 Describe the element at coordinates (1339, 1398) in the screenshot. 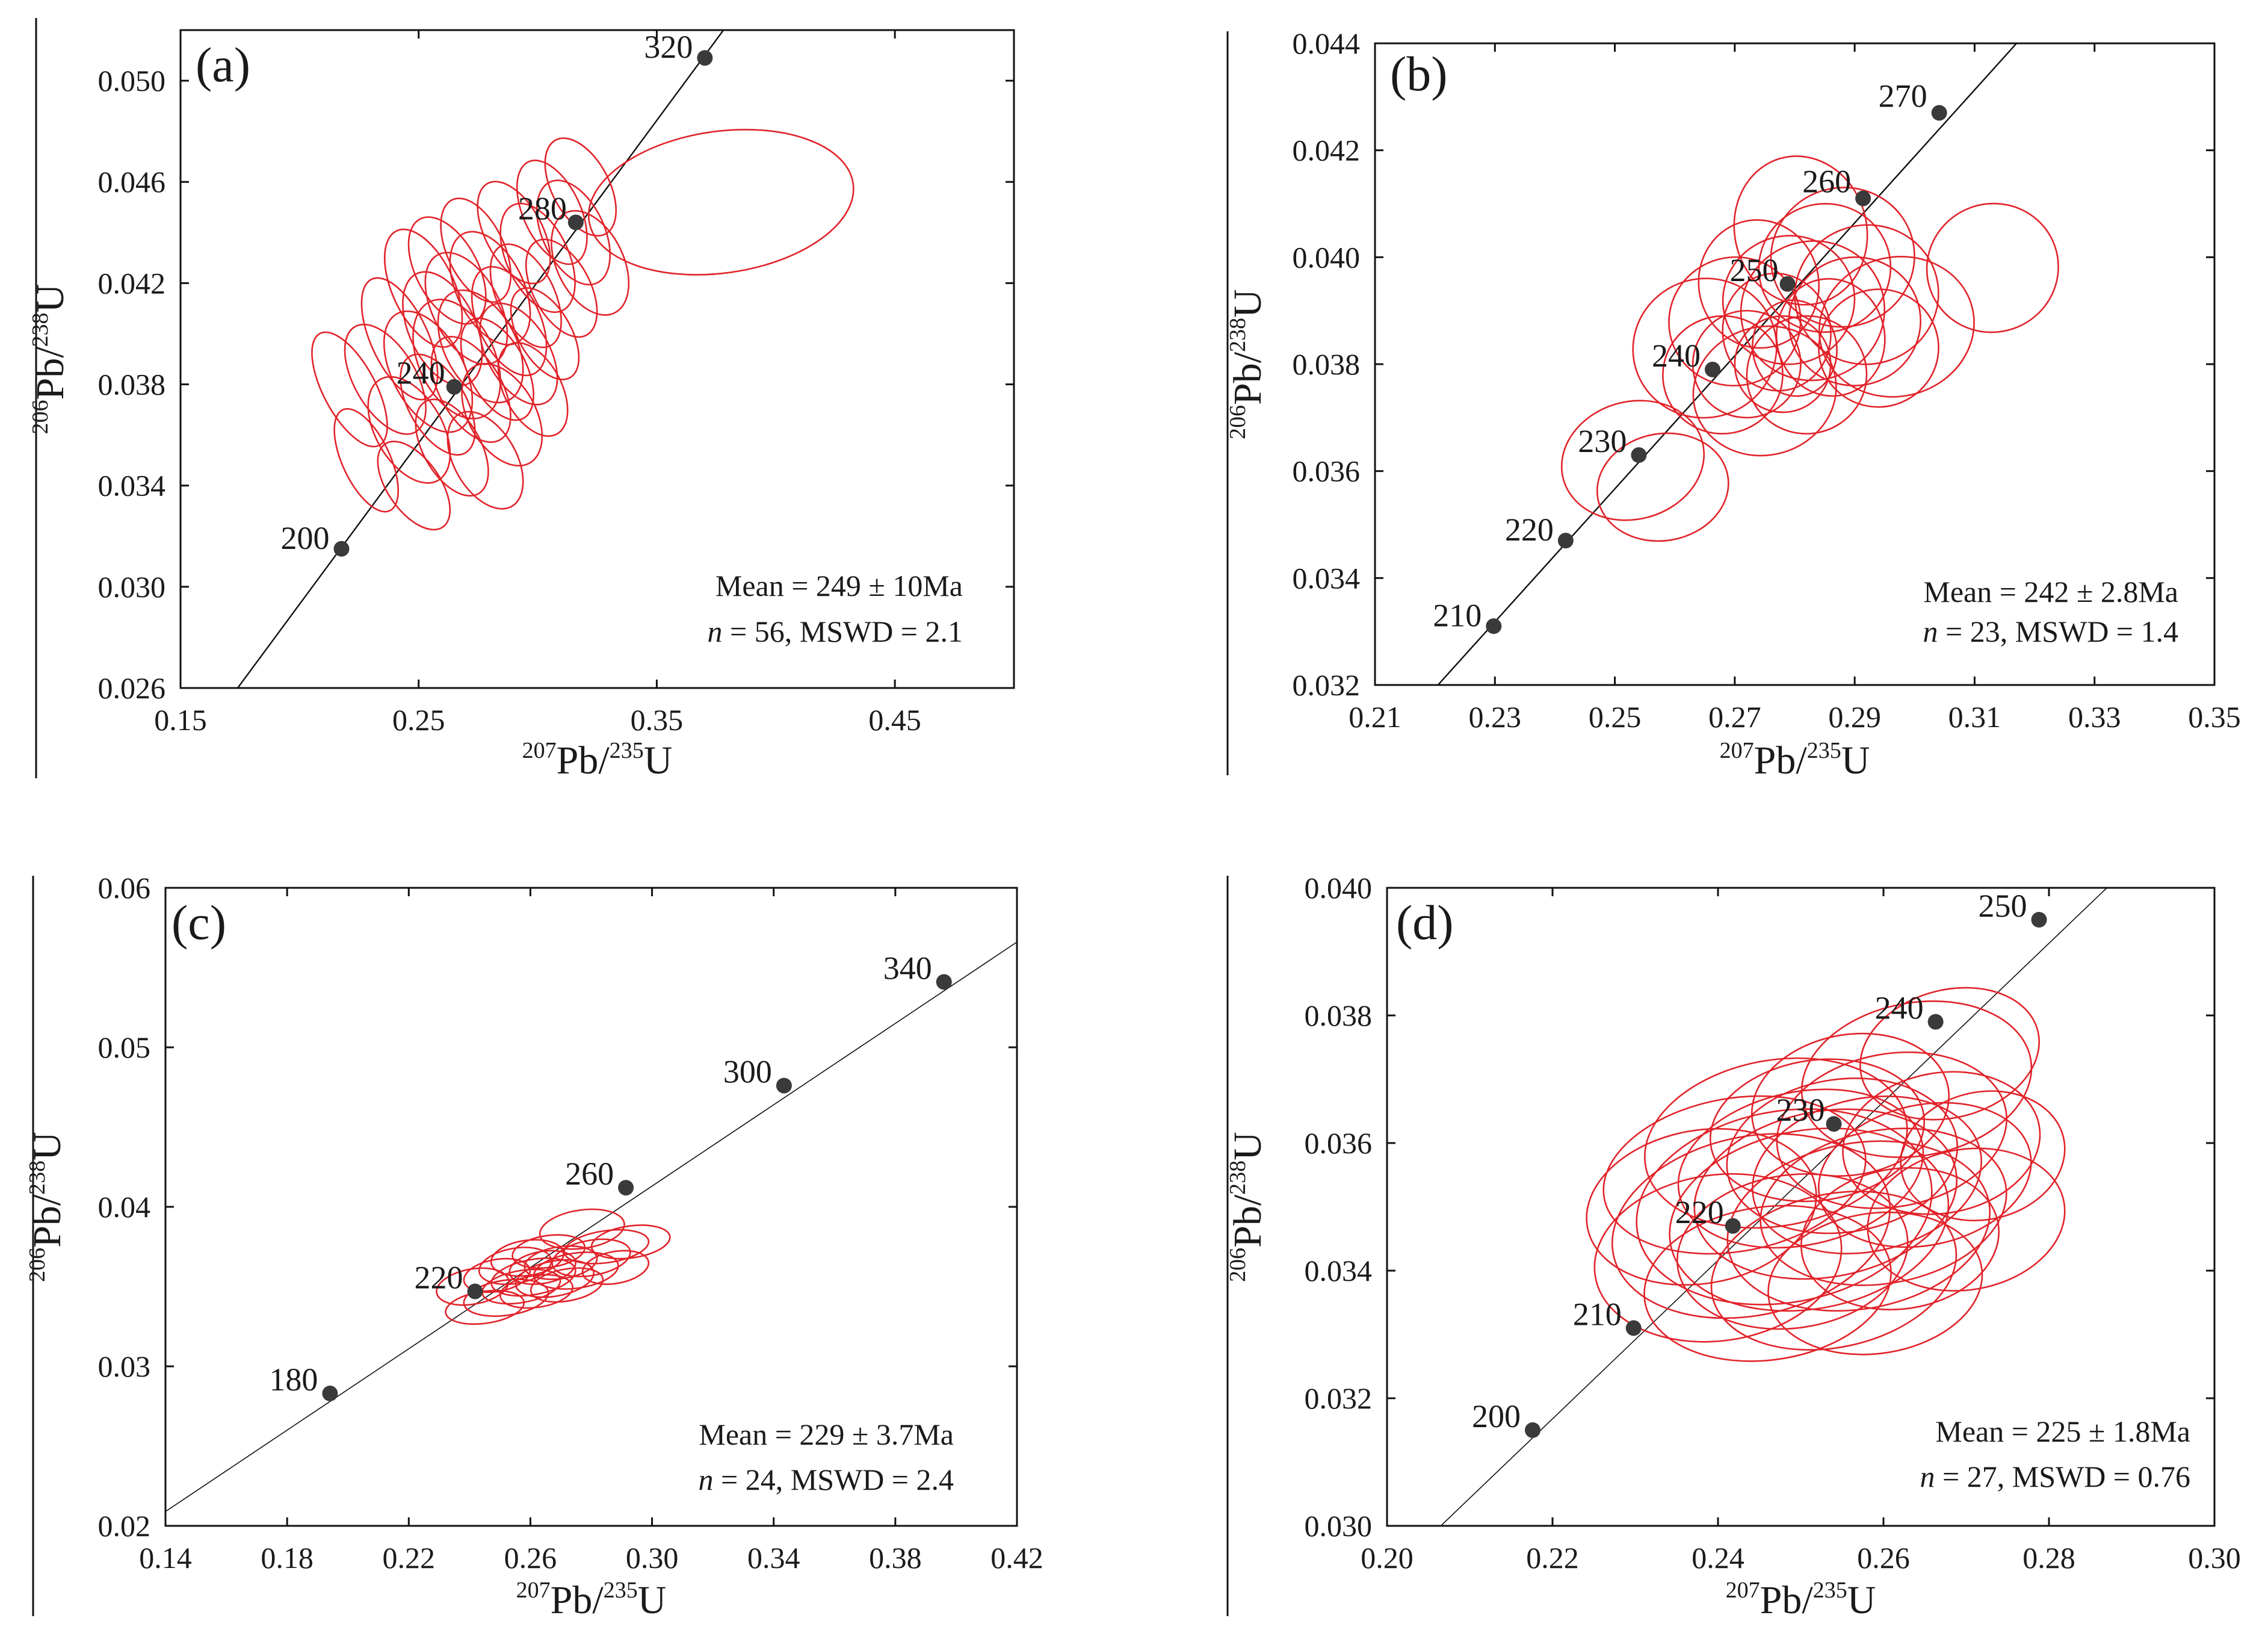

I see `y-tick-label: 0.032` at that location.